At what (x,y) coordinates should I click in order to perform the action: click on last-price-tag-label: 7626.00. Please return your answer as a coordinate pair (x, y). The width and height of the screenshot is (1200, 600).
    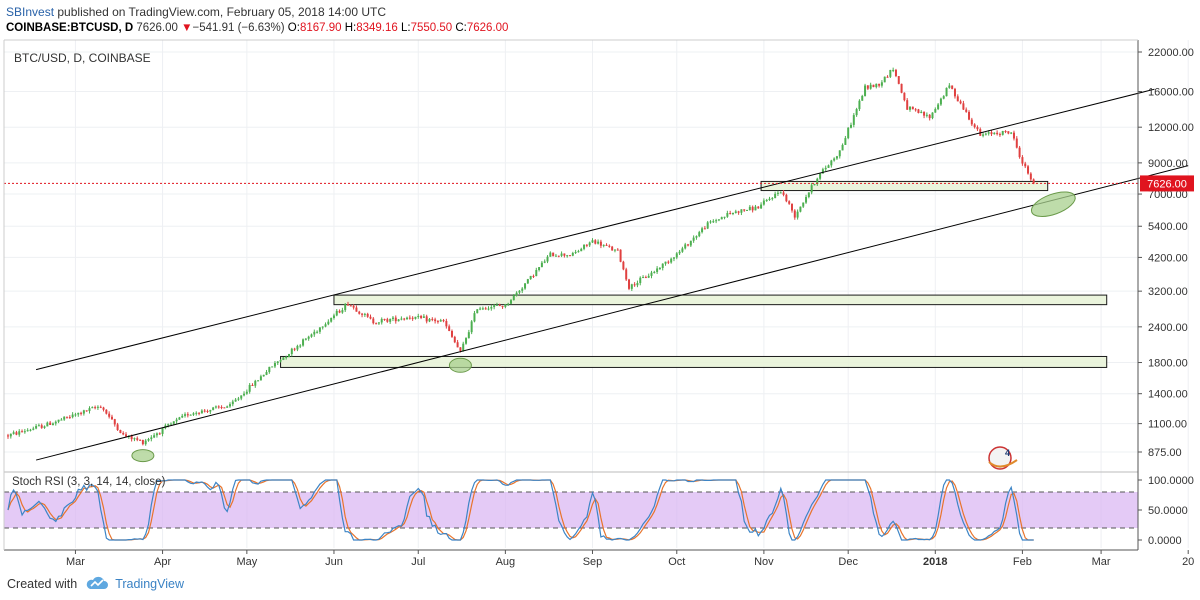
    Looking at the image, I should click on (1167, 184).